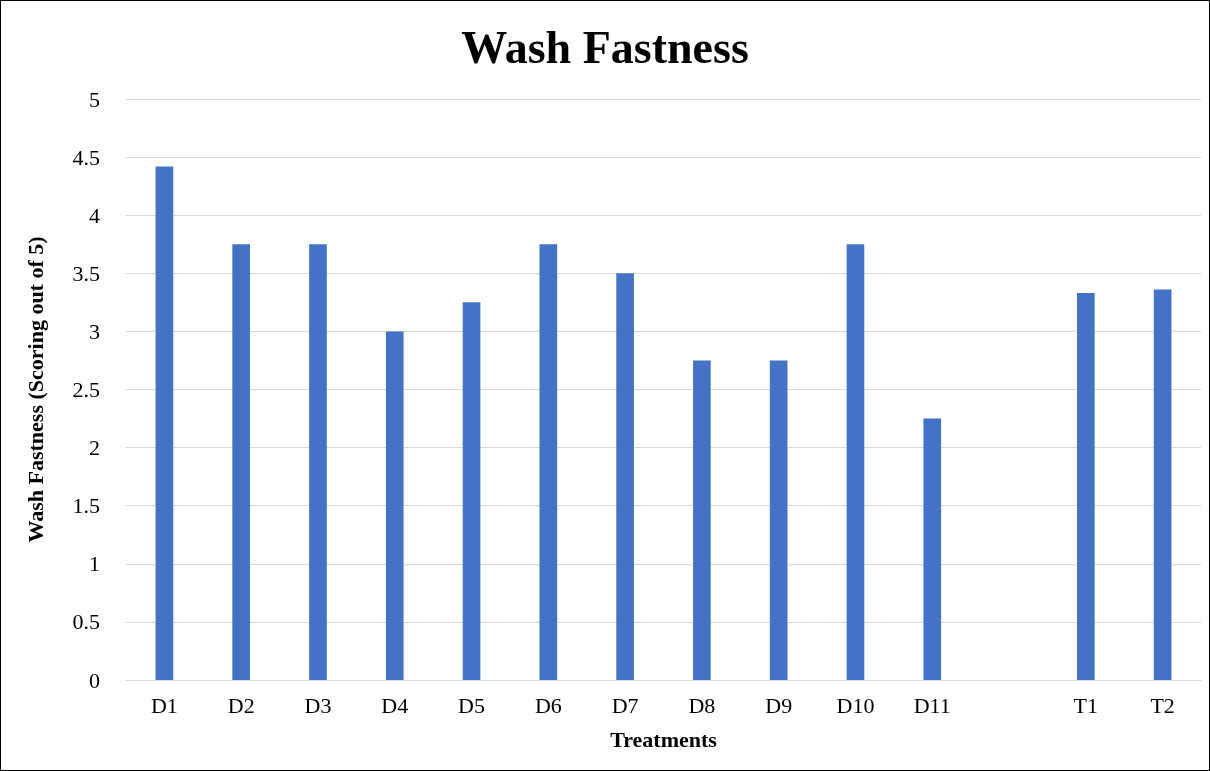  Describe the element at coordinates (1162, 705) in the screenshot. I see `x-tick-label: T2` at that location.